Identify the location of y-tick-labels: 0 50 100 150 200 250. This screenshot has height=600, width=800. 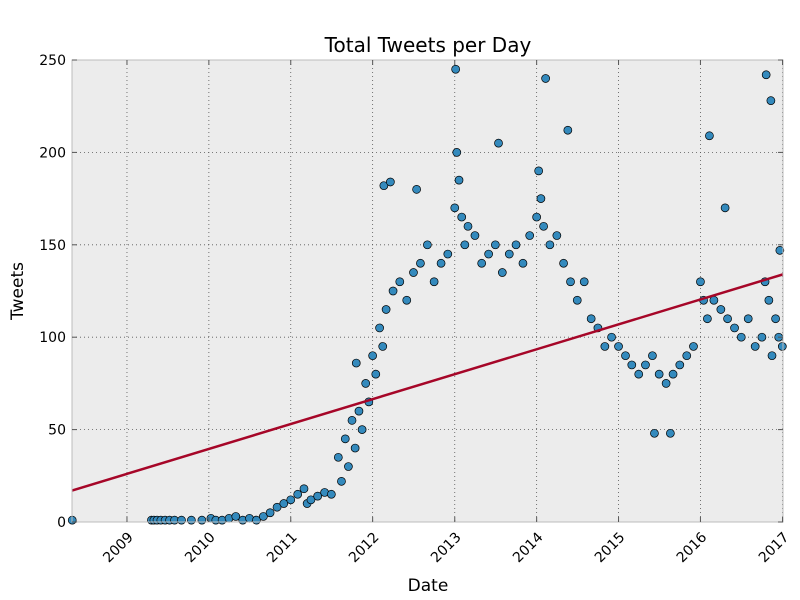
(52, 292).